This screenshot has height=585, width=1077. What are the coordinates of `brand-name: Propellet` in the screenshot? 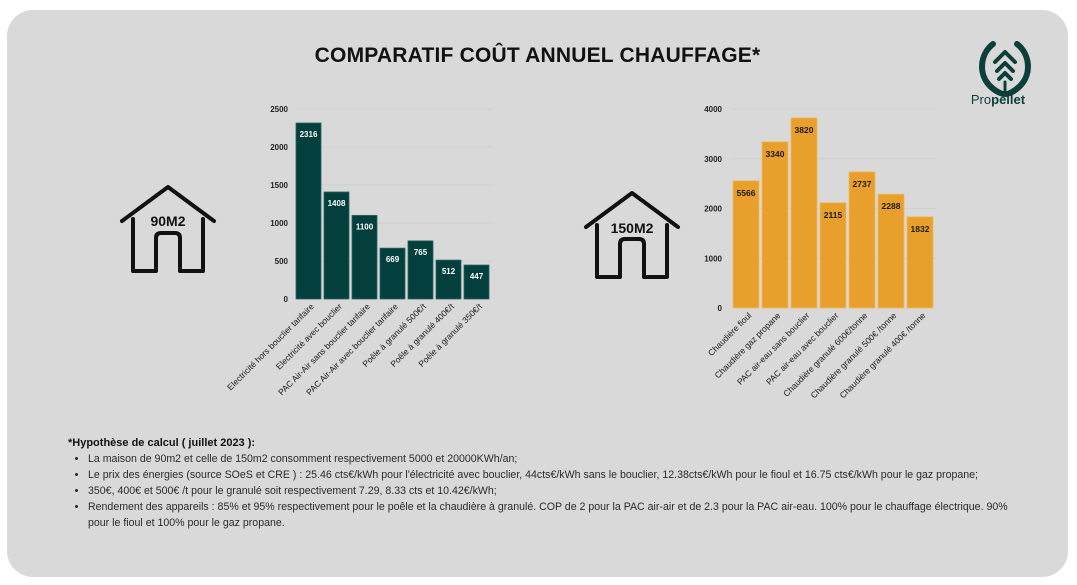 It's located at (998, 99).